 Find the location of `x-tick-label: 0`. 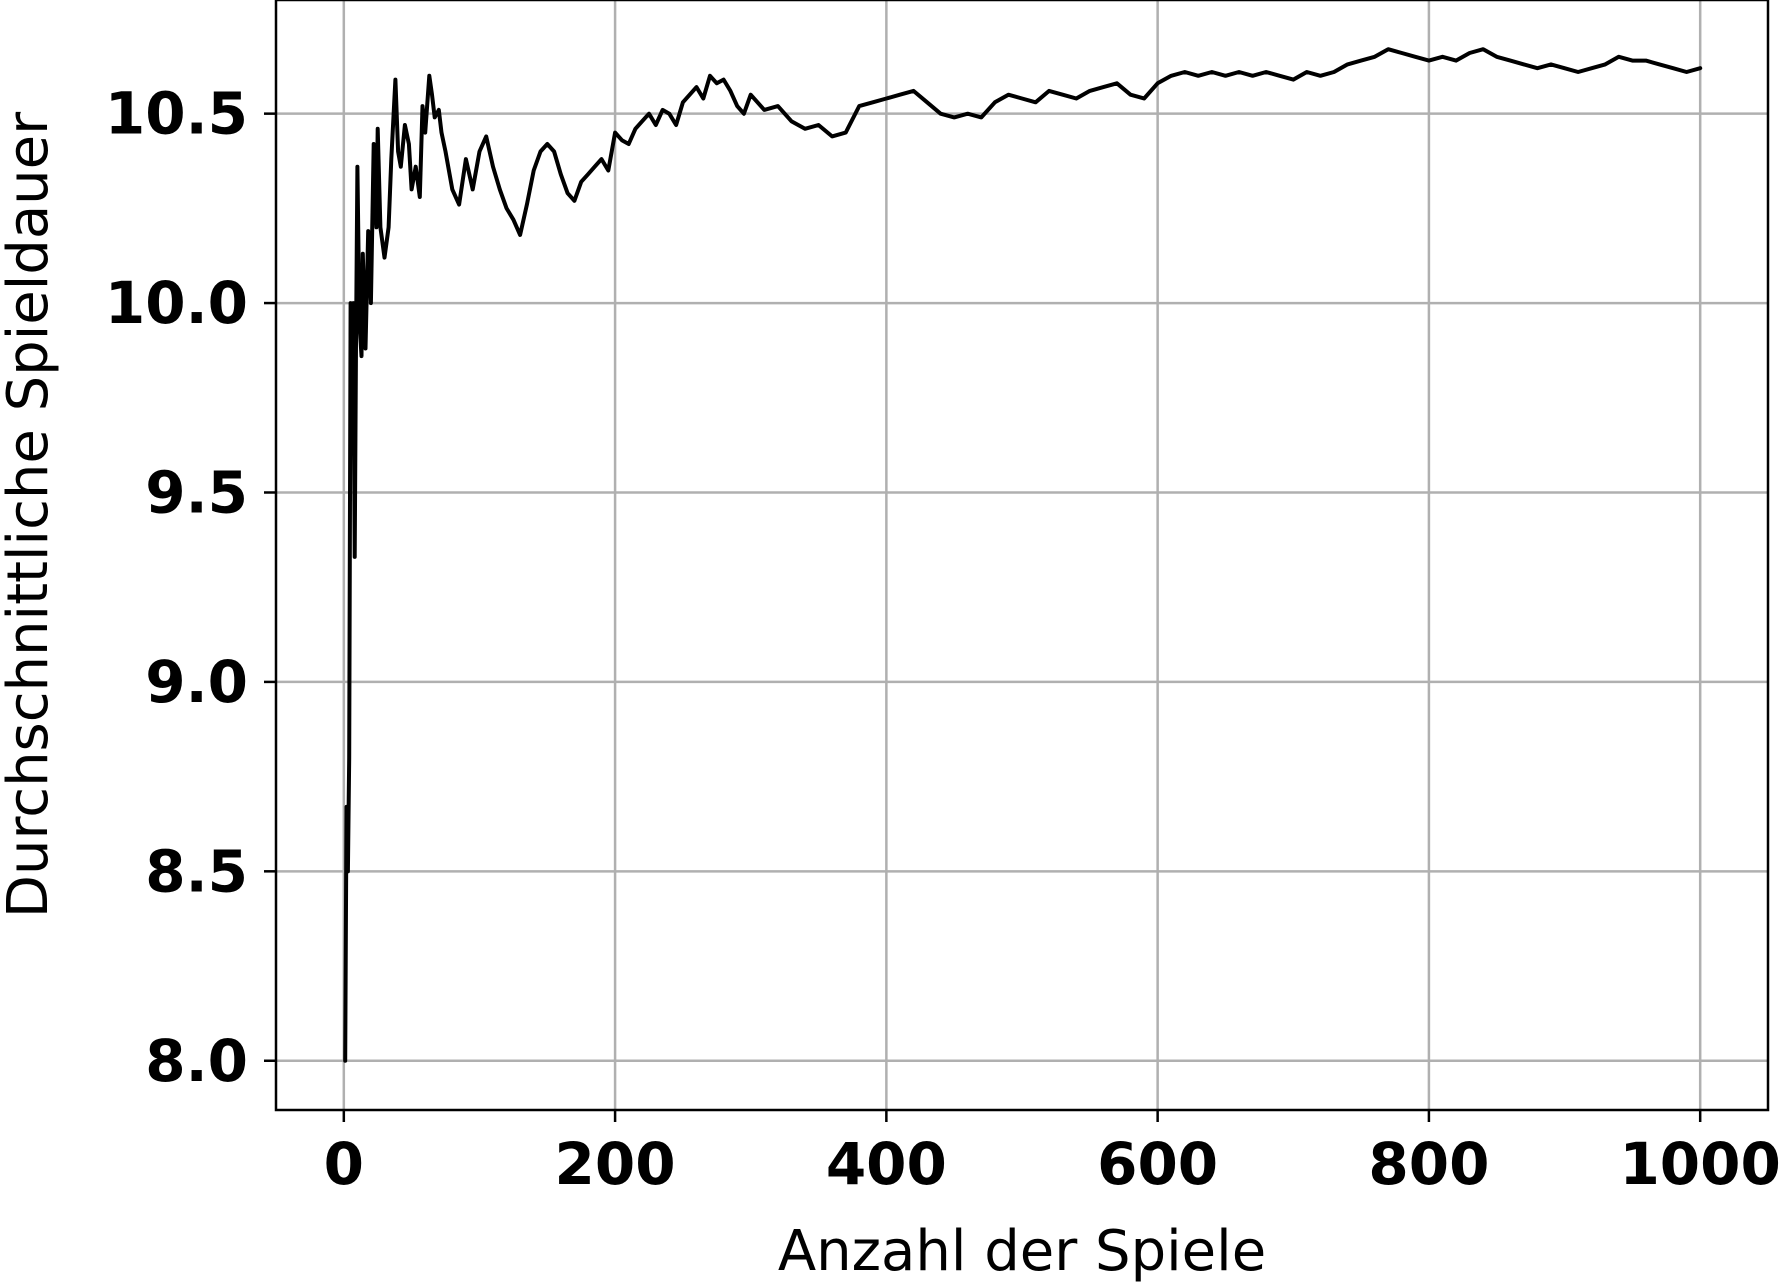

x-tick-label: 0 is located at coordinates (344, 1164).